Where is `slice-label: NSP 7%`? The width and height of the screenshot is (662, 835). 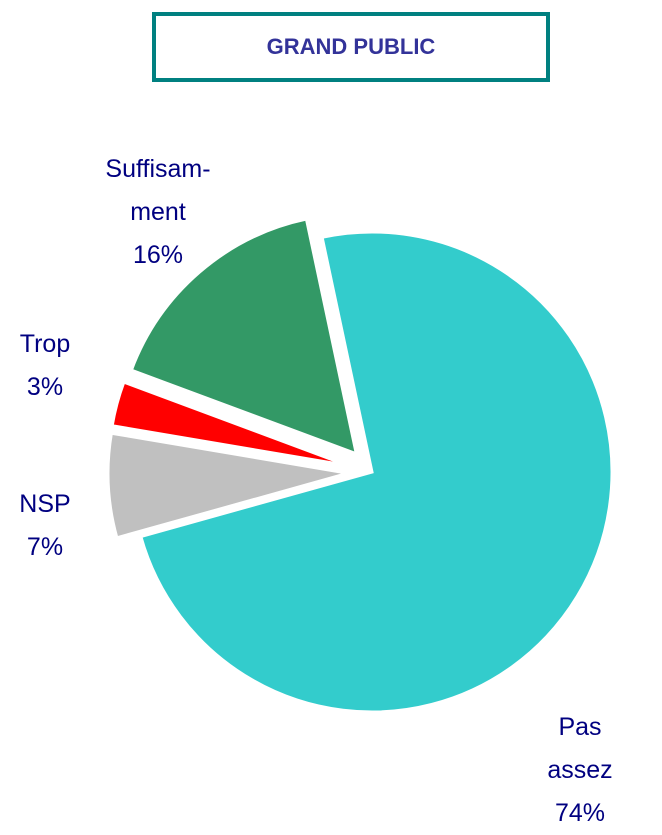 slice-label: NSP 7% is located at coordinates (44, 526).